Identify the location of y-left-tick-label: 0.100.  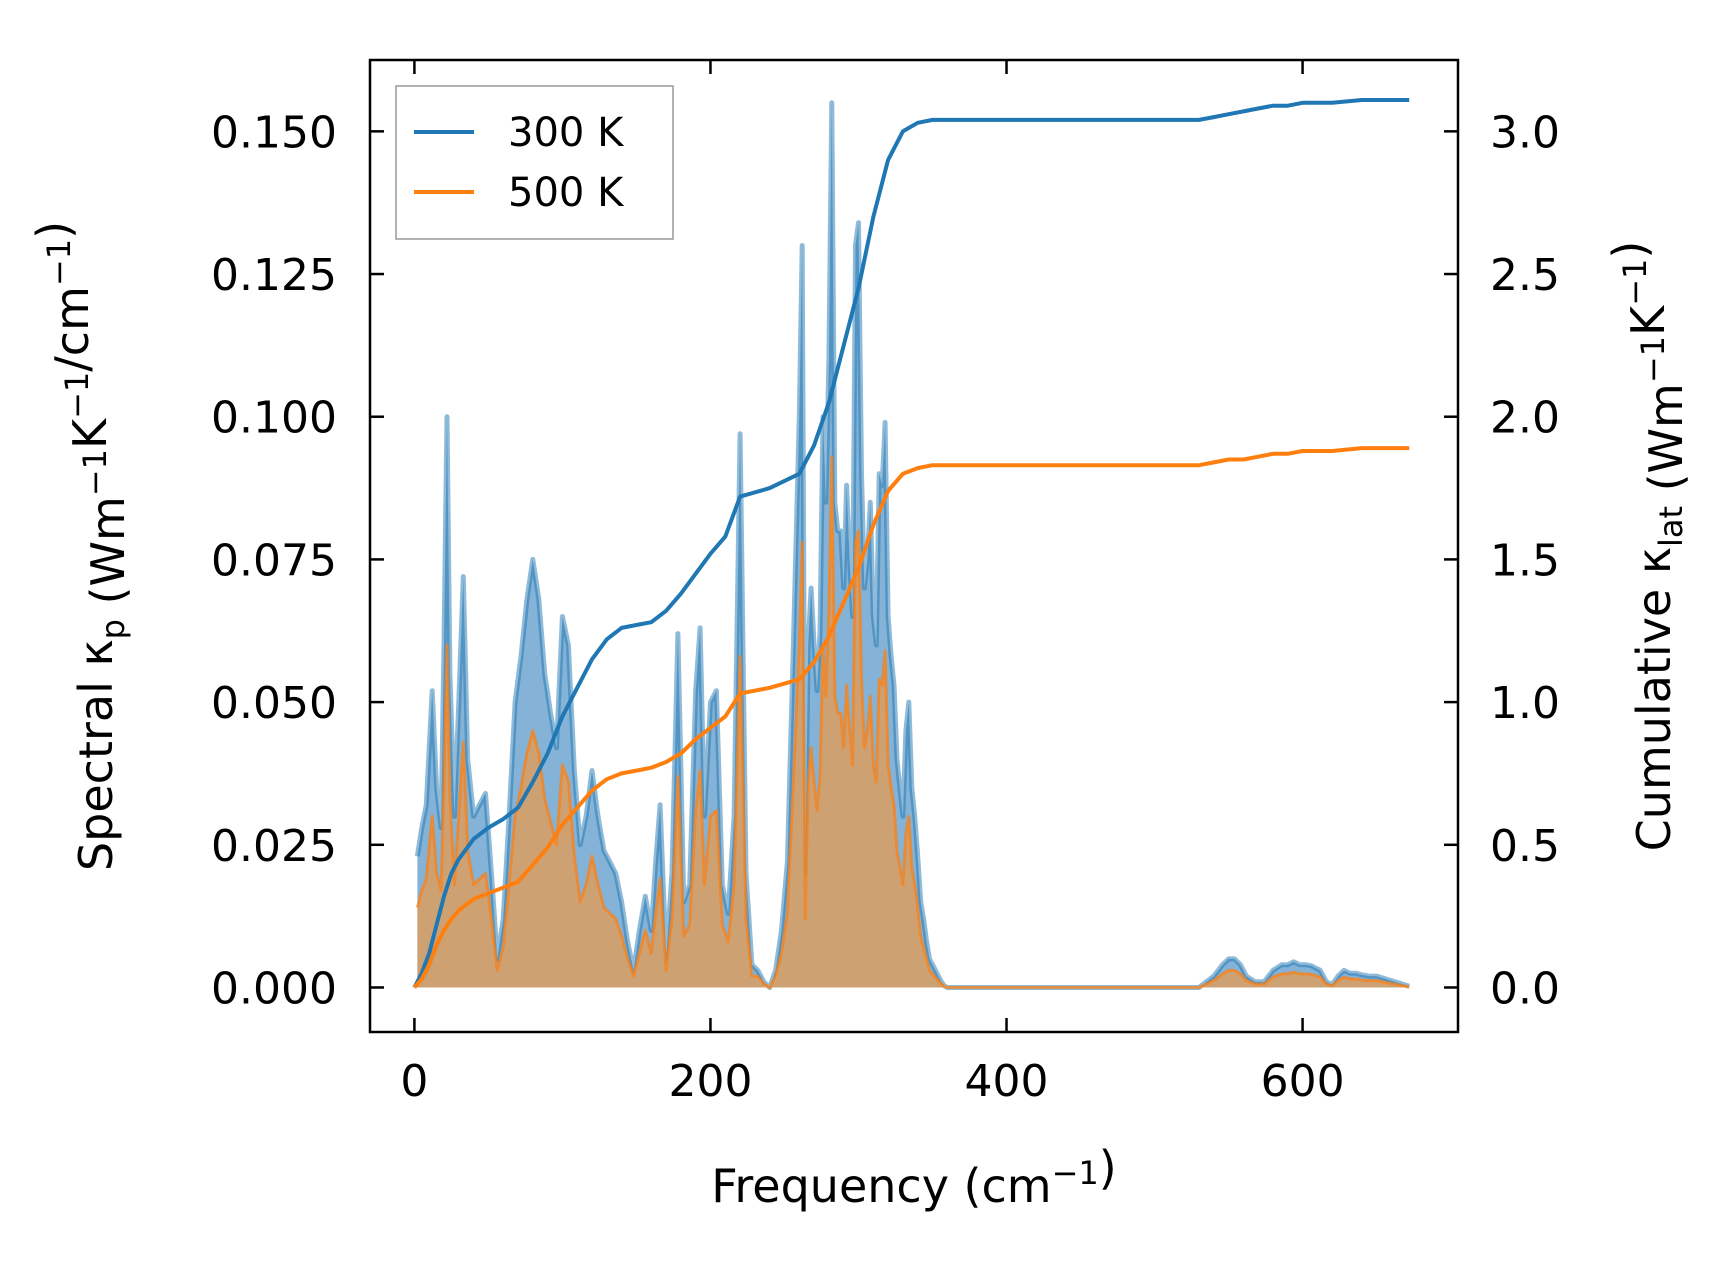
(274, 418).